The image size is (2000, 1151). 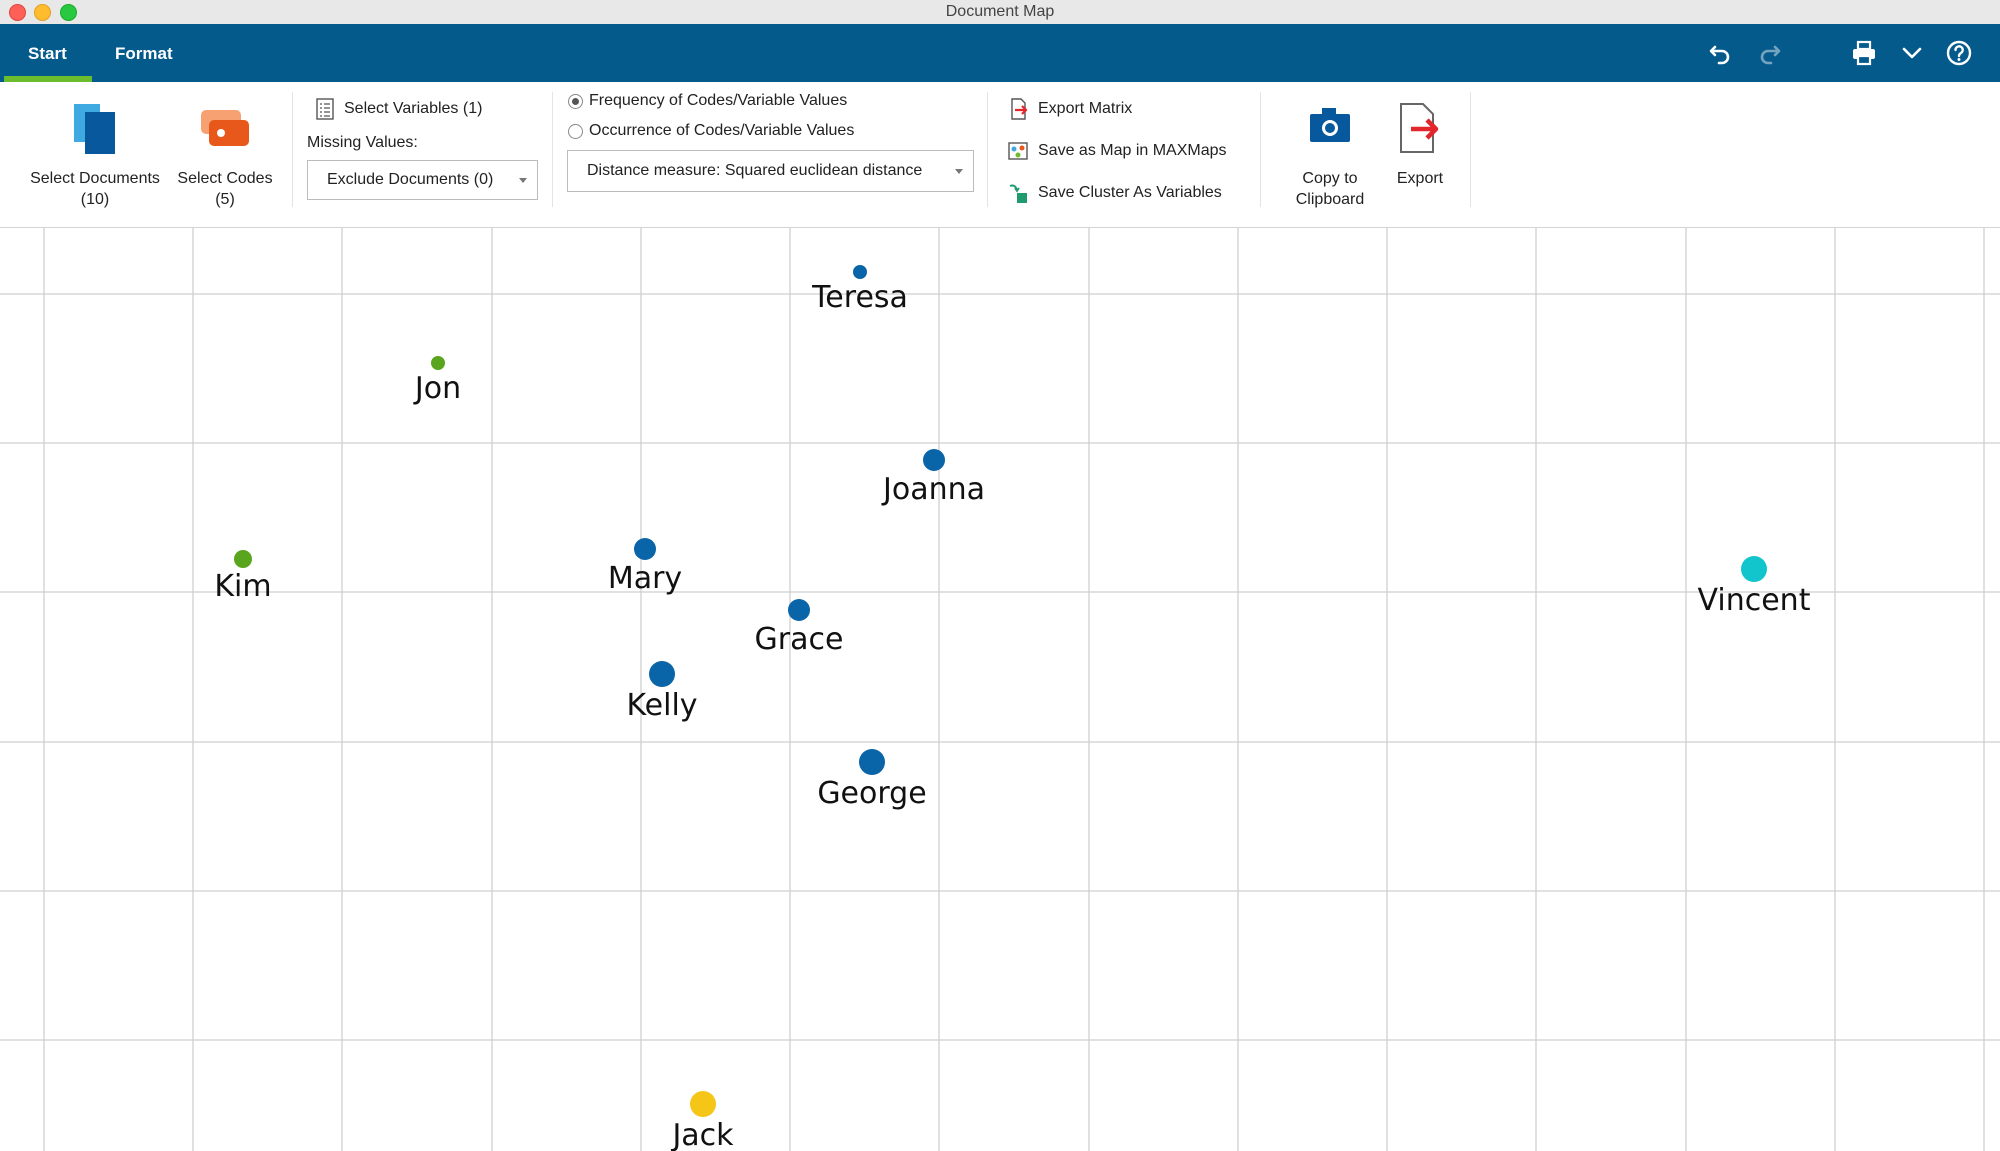 I want to click on export-icon, so click(x=1420, y=131).